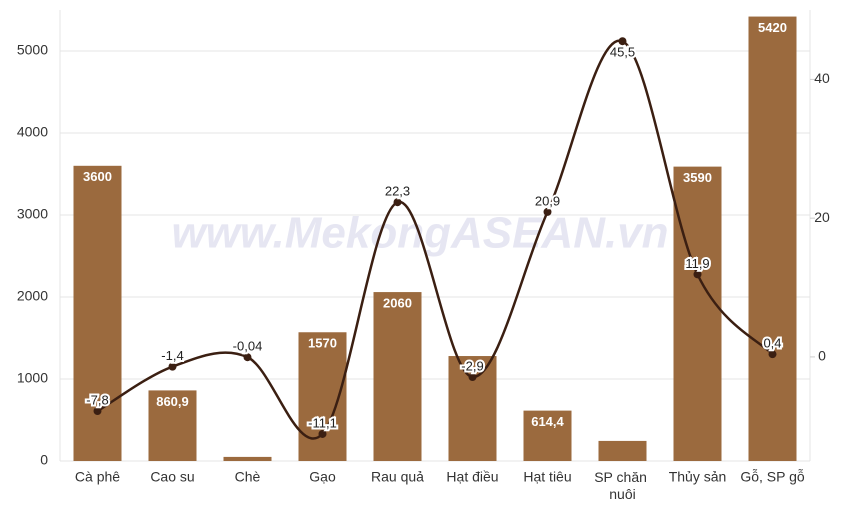 The width and height of the screenshot is (850, 510). What do you see at coordinates (32, 132) in the screenshot?
I see `y-tick-label: 4000` at bounding box center [32, 132].